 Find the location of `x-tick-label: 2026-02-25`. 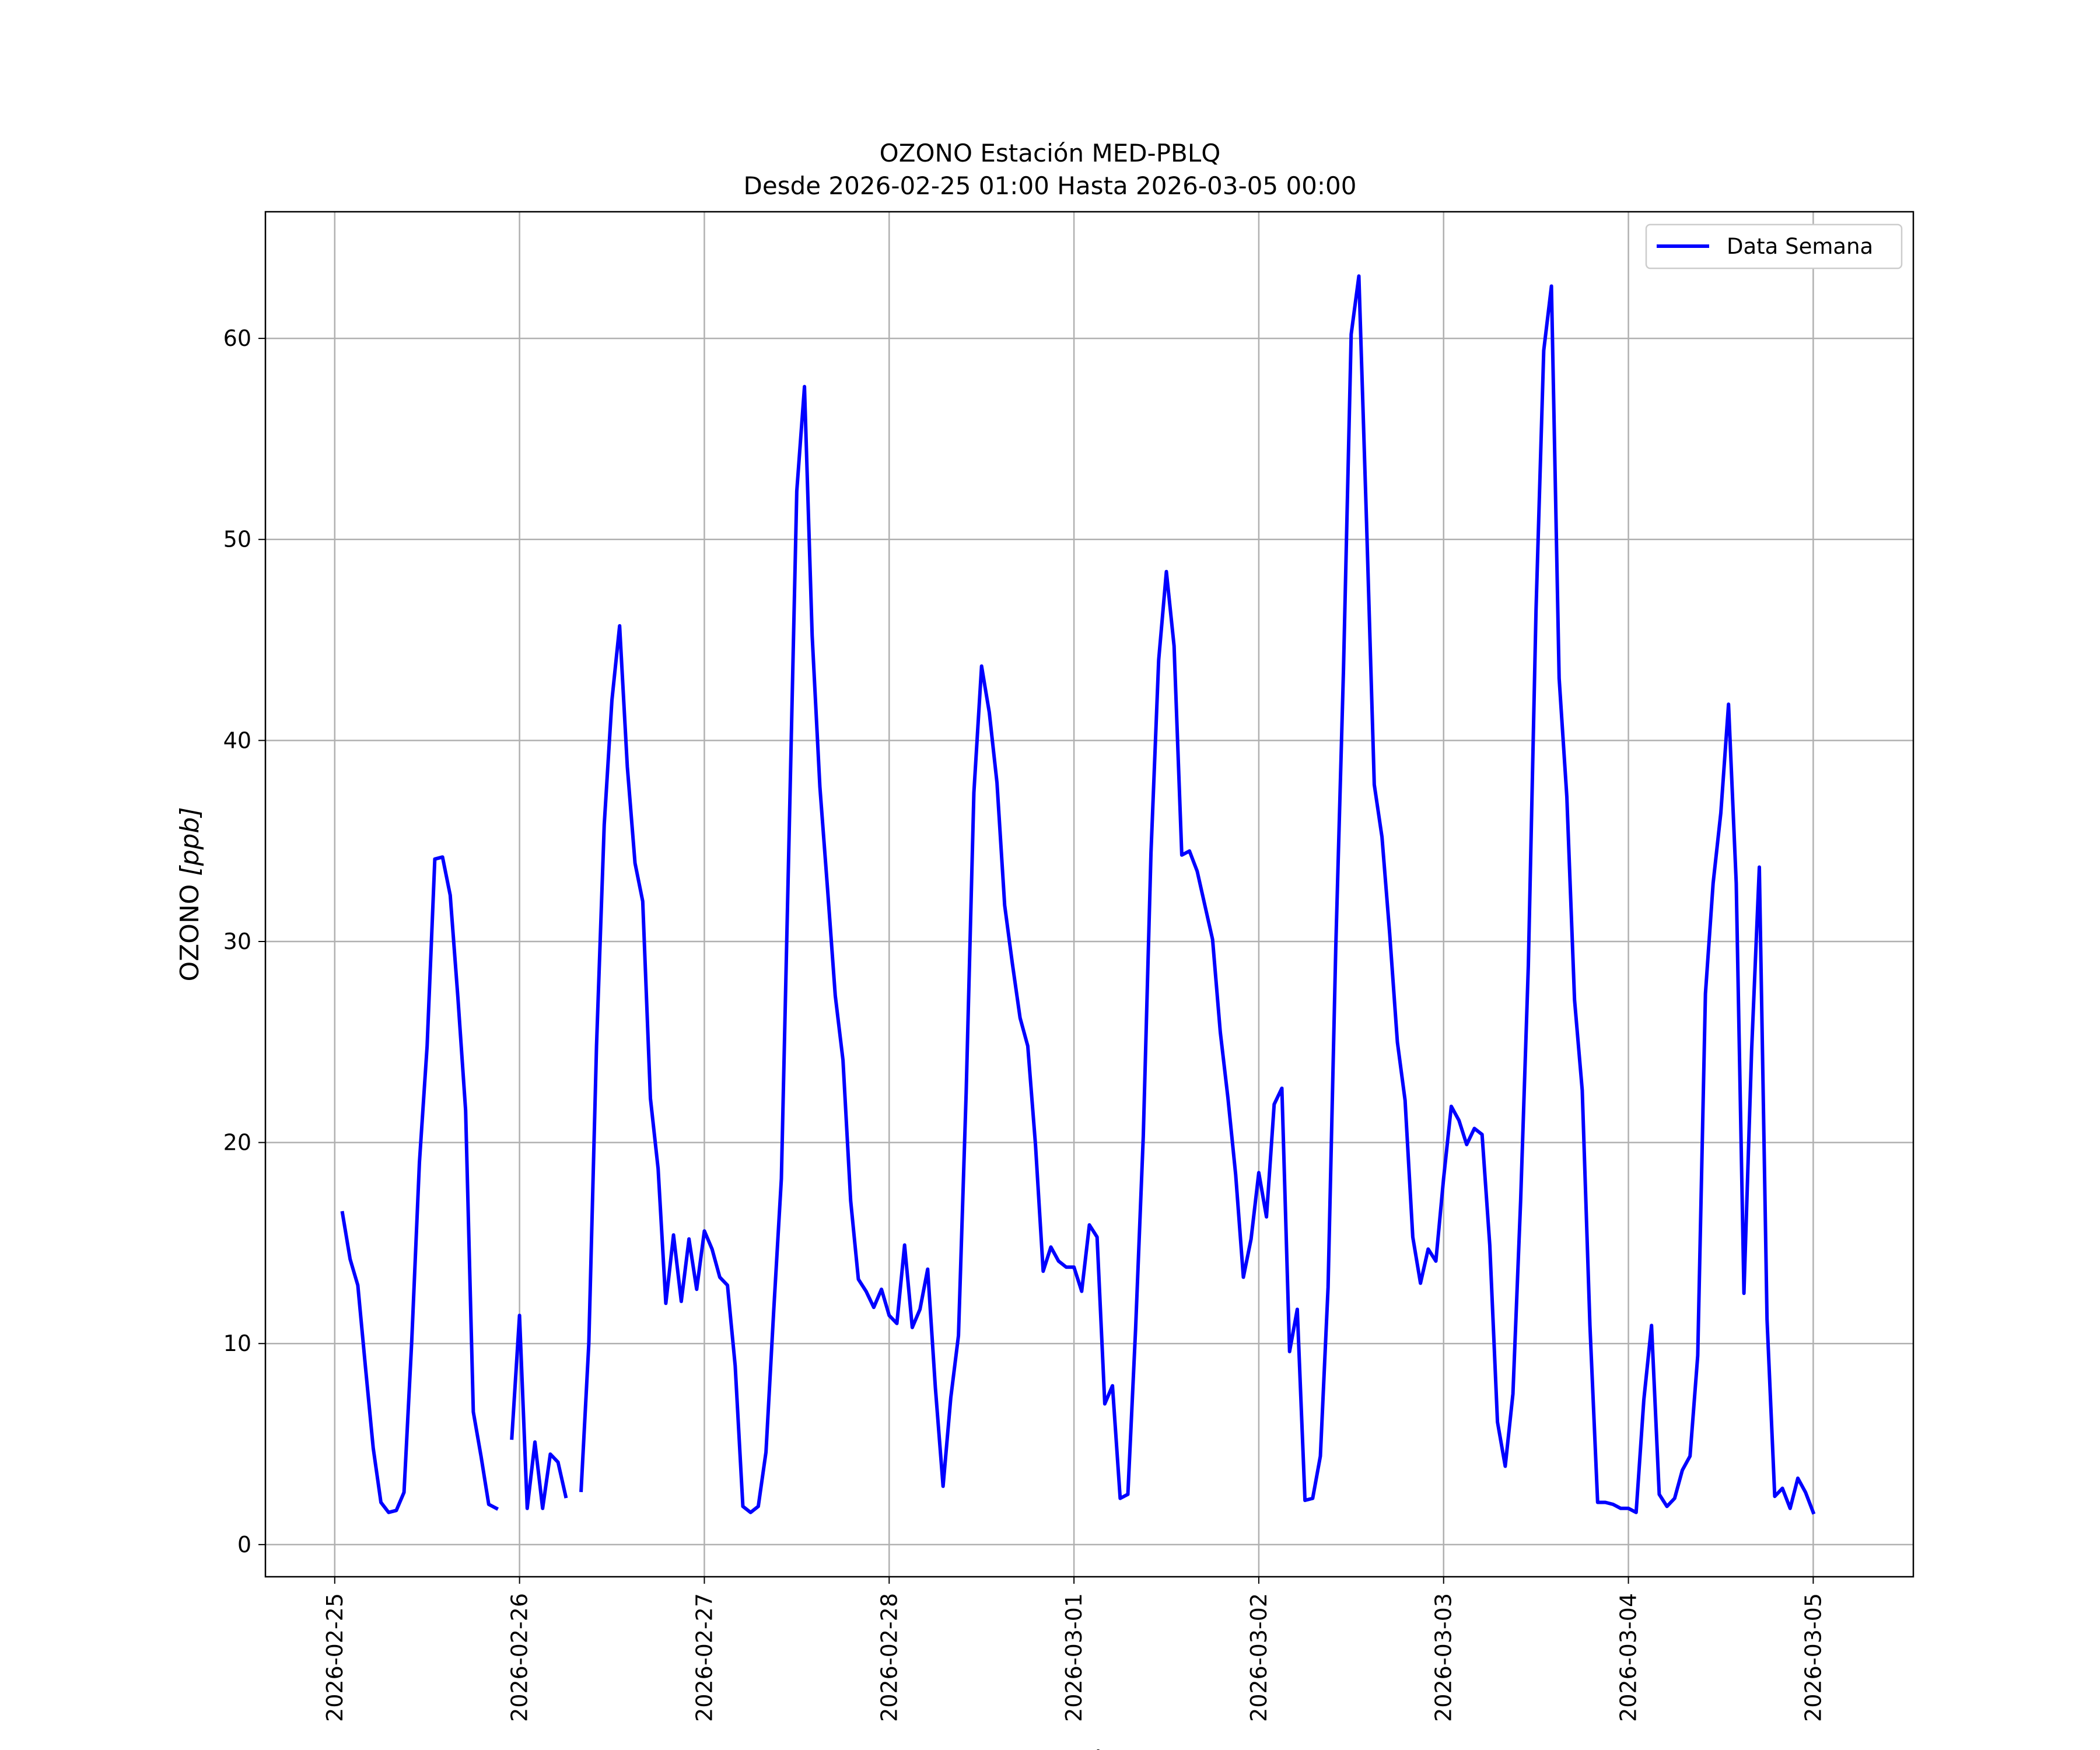

x-tick-label: 2026-02-25 is located at coordinates (335, 1657).